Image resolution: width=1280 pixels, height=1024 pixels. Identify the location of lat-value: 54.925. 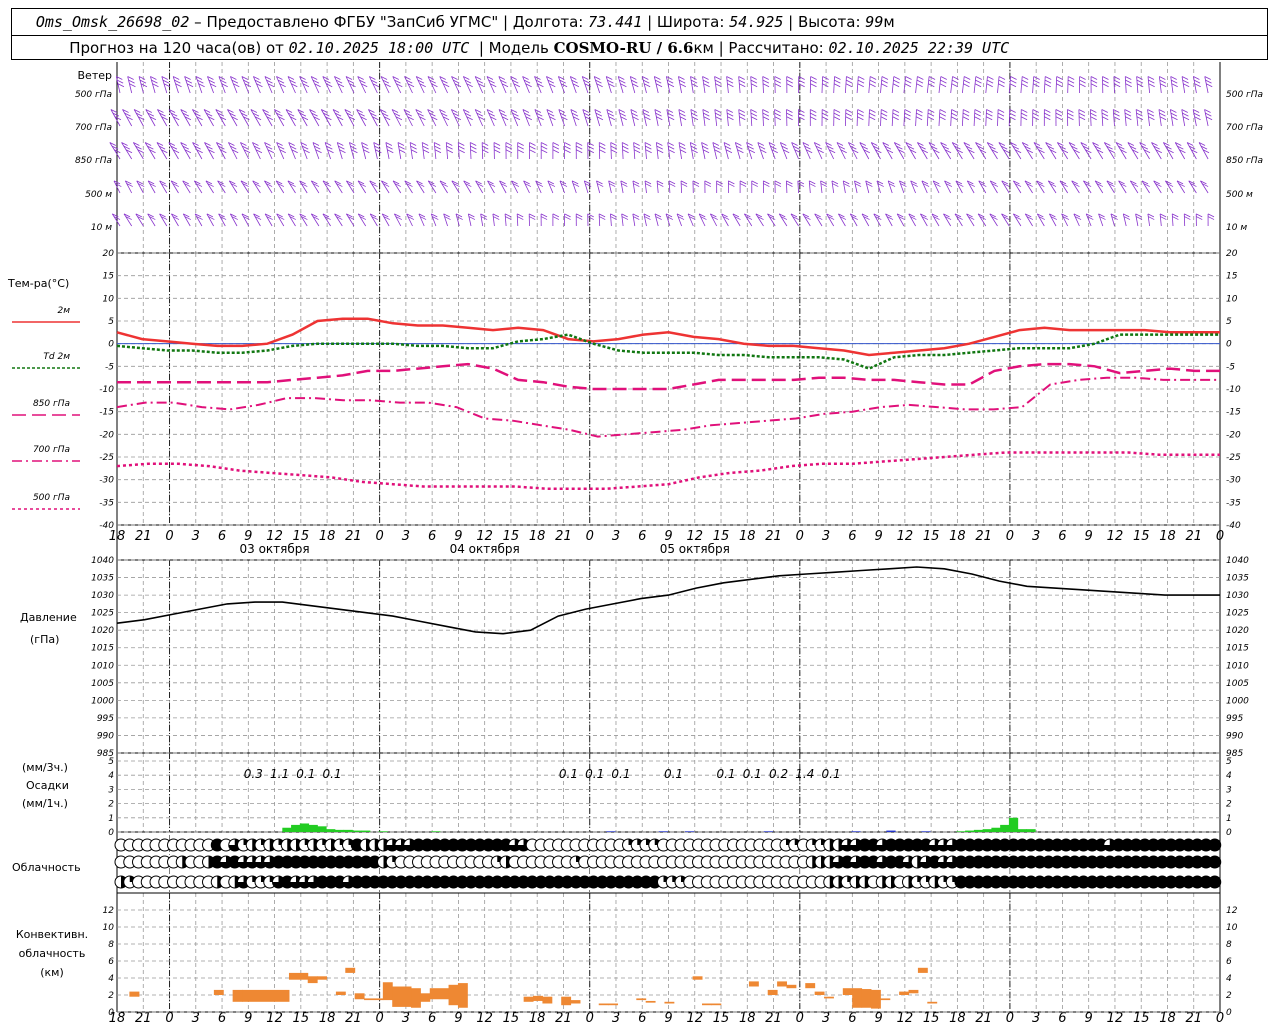
(756, 22).